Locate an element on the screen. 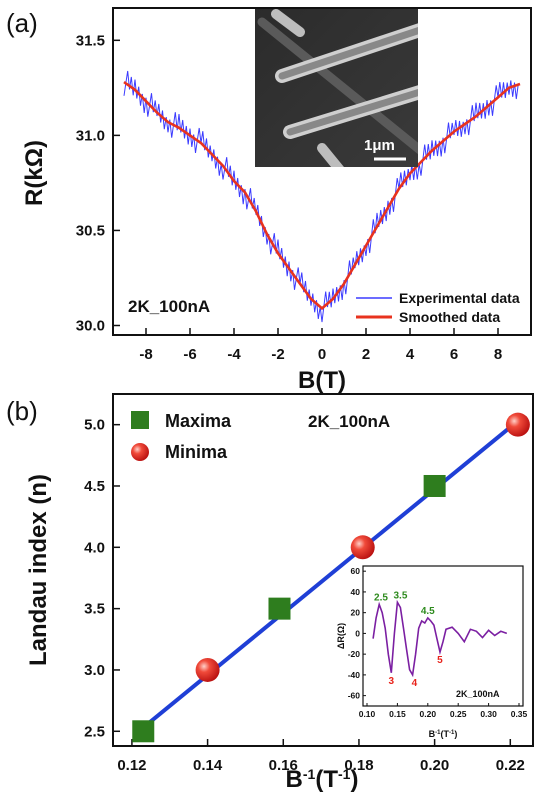  inset-delta-r-line is located at coordinates (440, 638).